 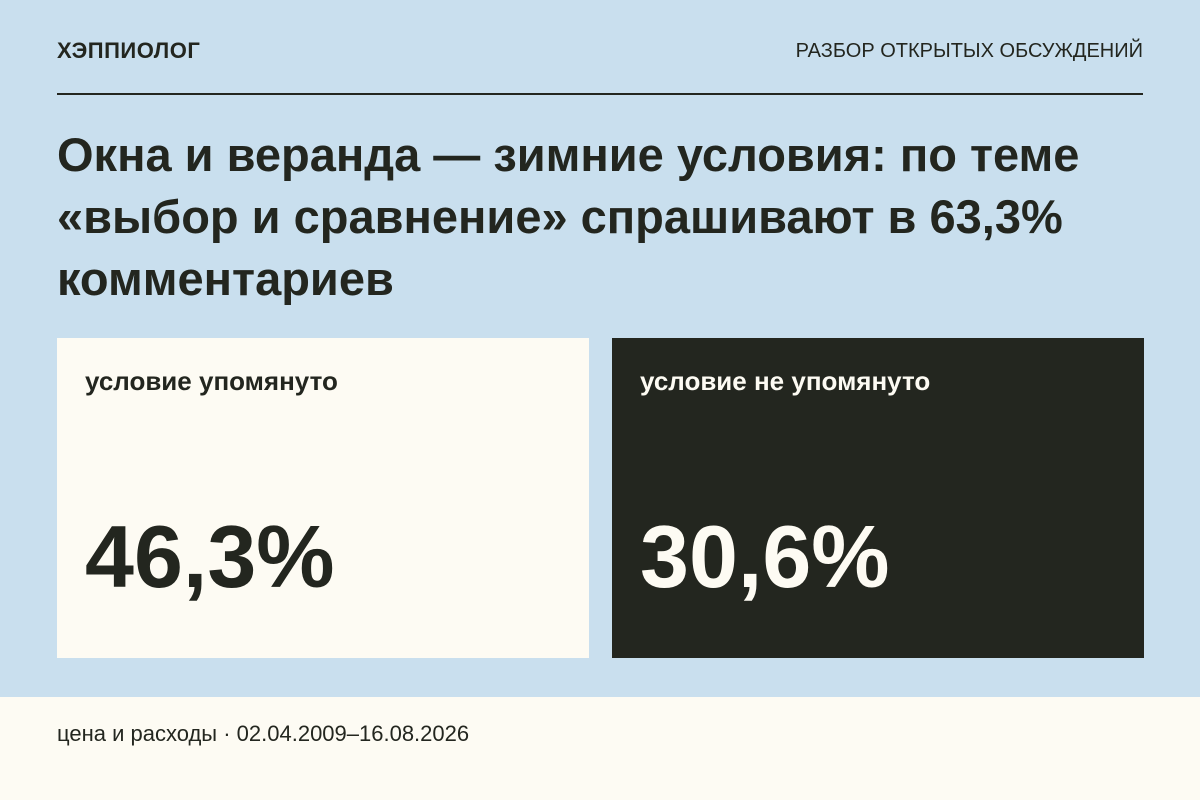 What do you see at coordinates (765, 556) in the screenshot?
I see `stat-value: 30,6%` at bounding box center [765, 556].